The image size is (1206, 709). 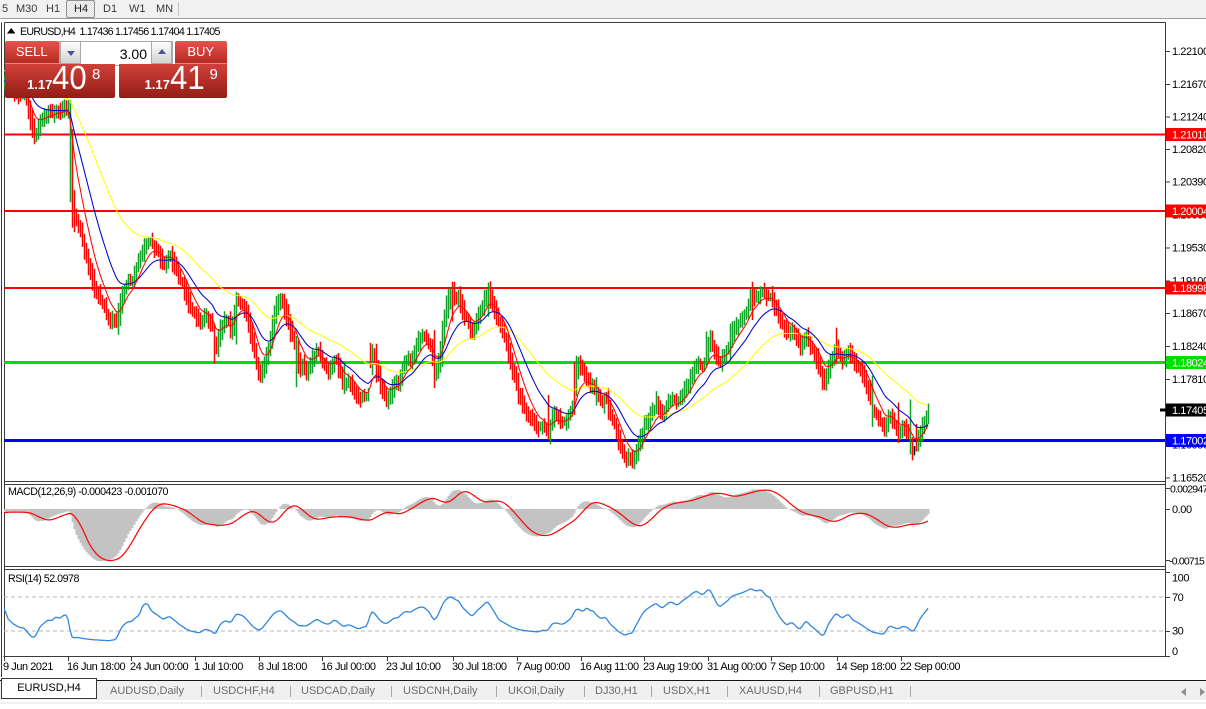 I want to click on svg-text: 31 Aug 00:00, so click(x=737, y=667).